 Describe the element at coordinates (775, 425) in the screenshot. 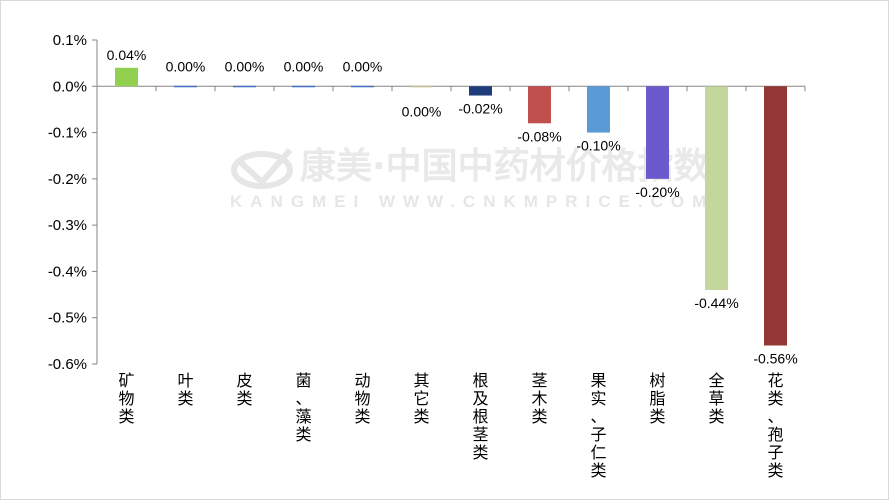

I see `category-label: 花类、孢子类` at that location.